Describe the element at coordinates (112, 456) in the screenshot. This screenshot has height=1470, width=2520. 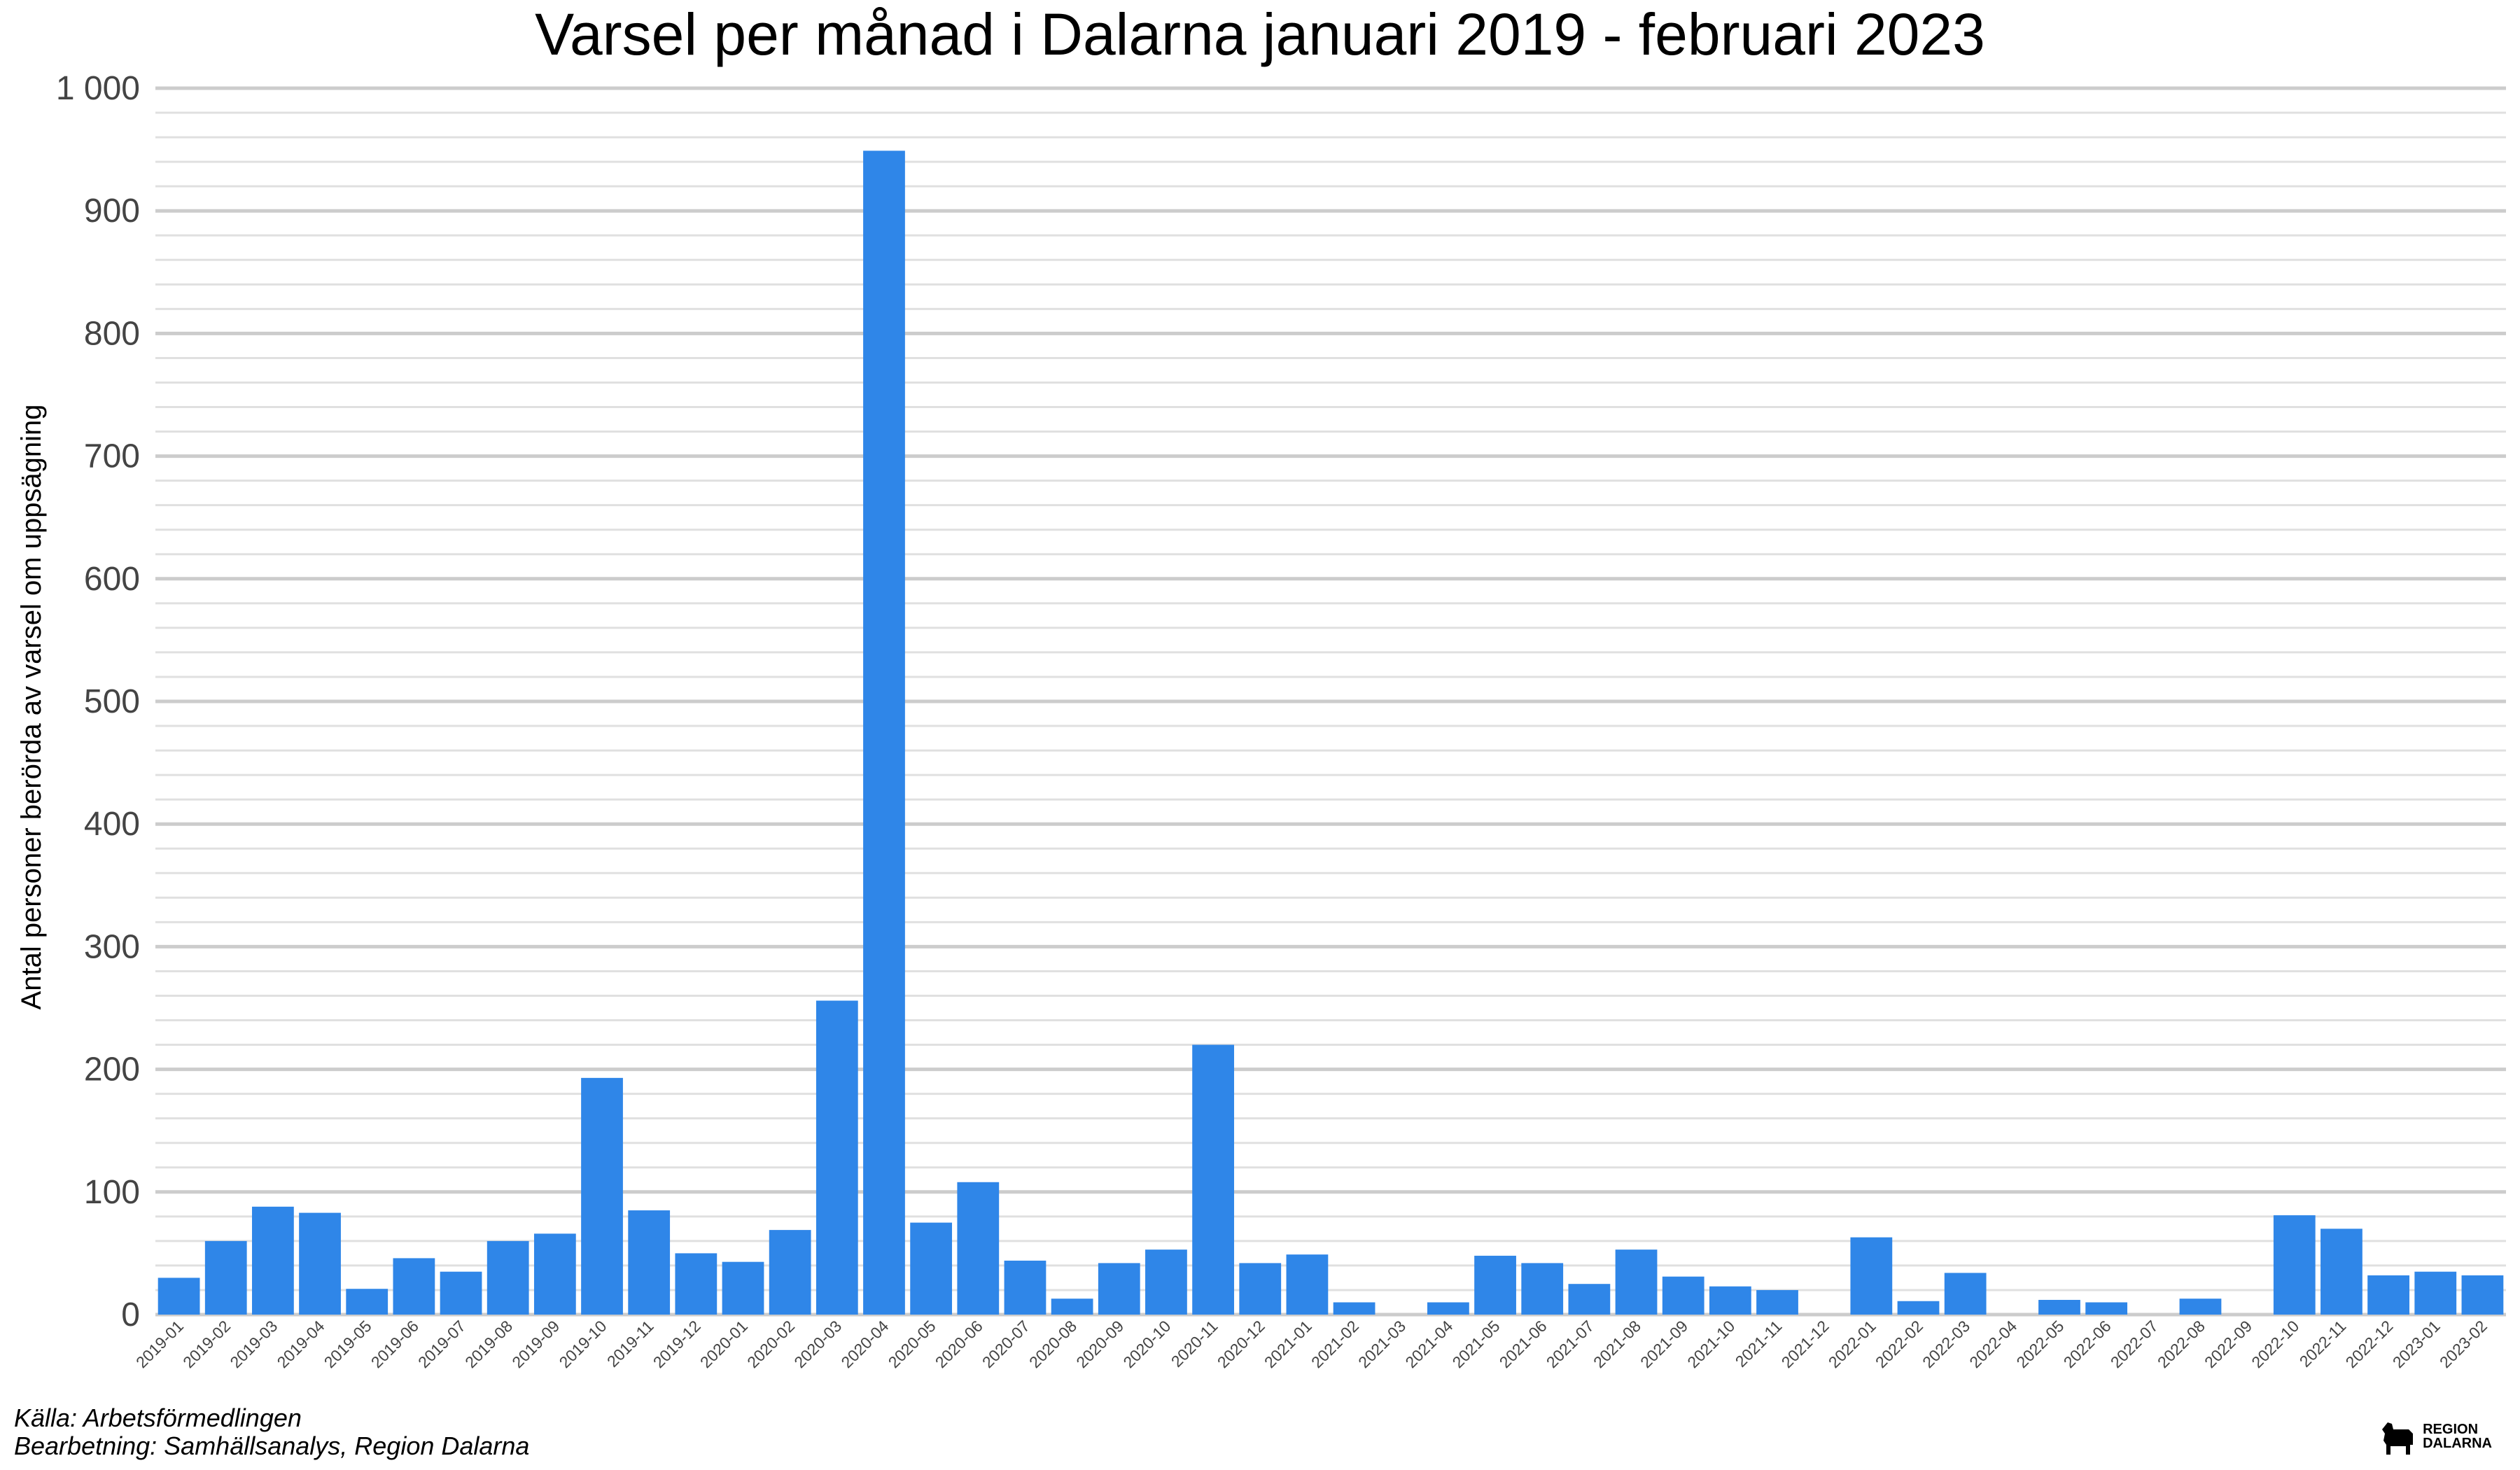
I see `y-tick-label: 700` at that location.